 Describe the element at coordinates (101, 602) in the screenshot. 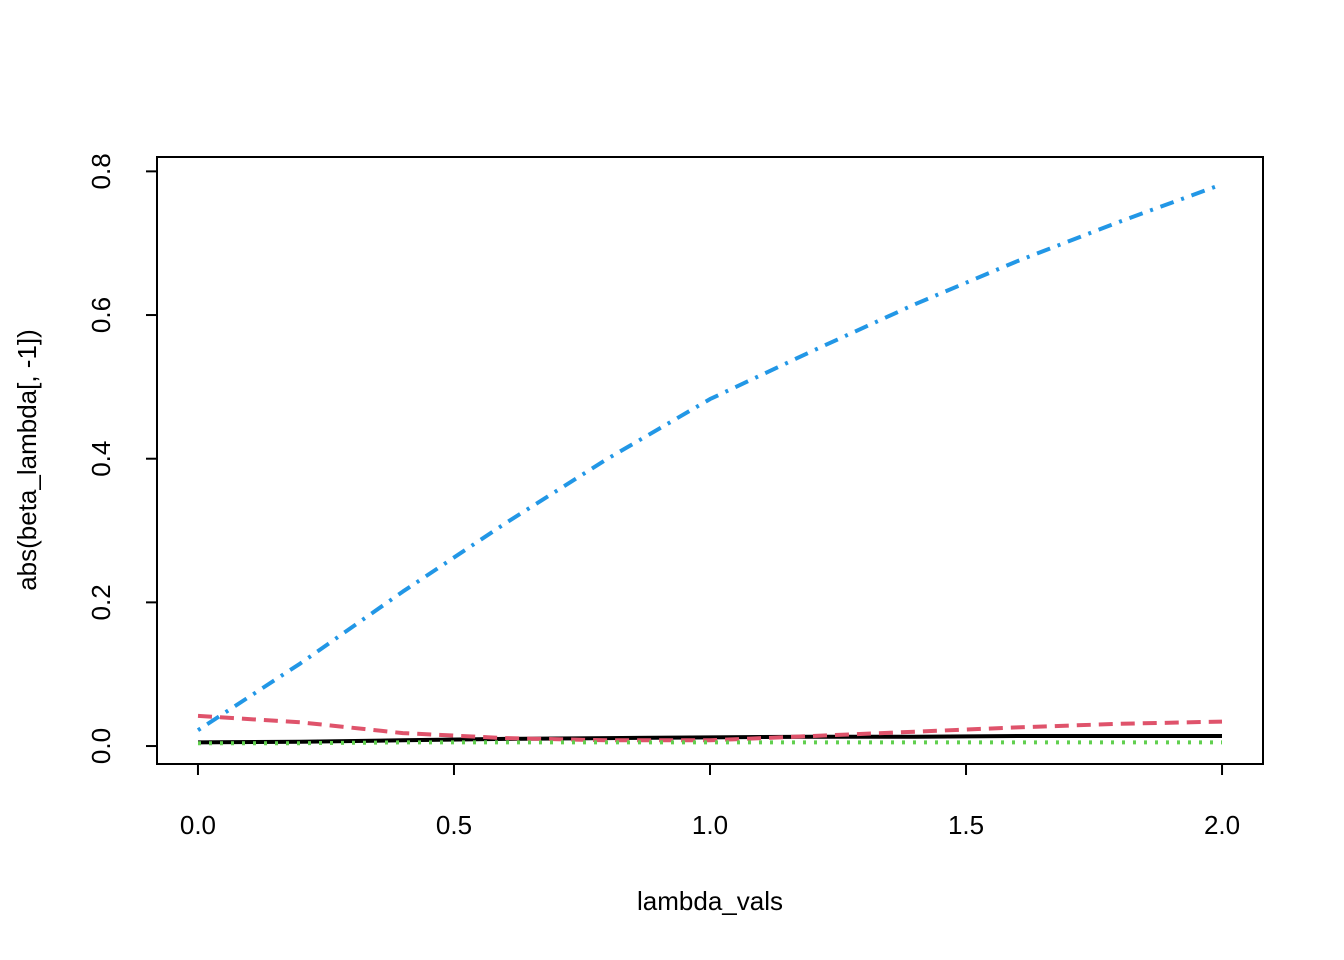

I see `y-tick-label: 0.2` at that location.